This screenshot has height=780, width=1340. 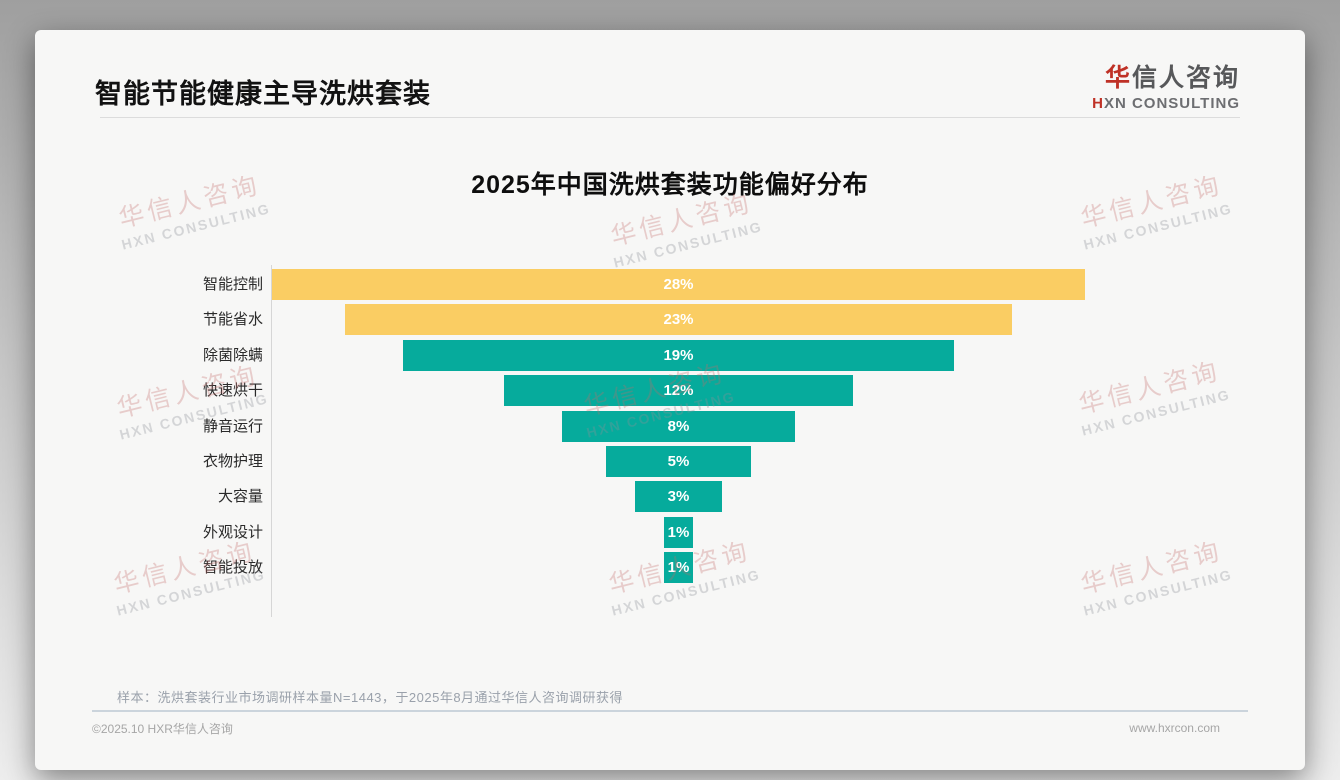 What do you see at coordinates (670, 185) in the screenshot?
I see `chart-title: 2025年中国洗烘套装功能偏好分布` at bounding box center [670, 185].